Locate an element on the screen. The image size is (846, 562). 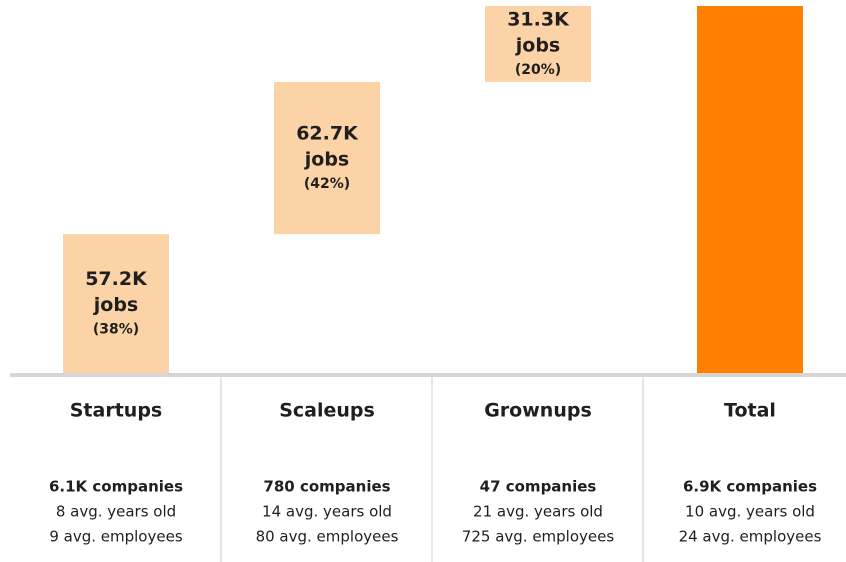
avg-employees: 24 avg. employees is located at coordinates (750, 537).